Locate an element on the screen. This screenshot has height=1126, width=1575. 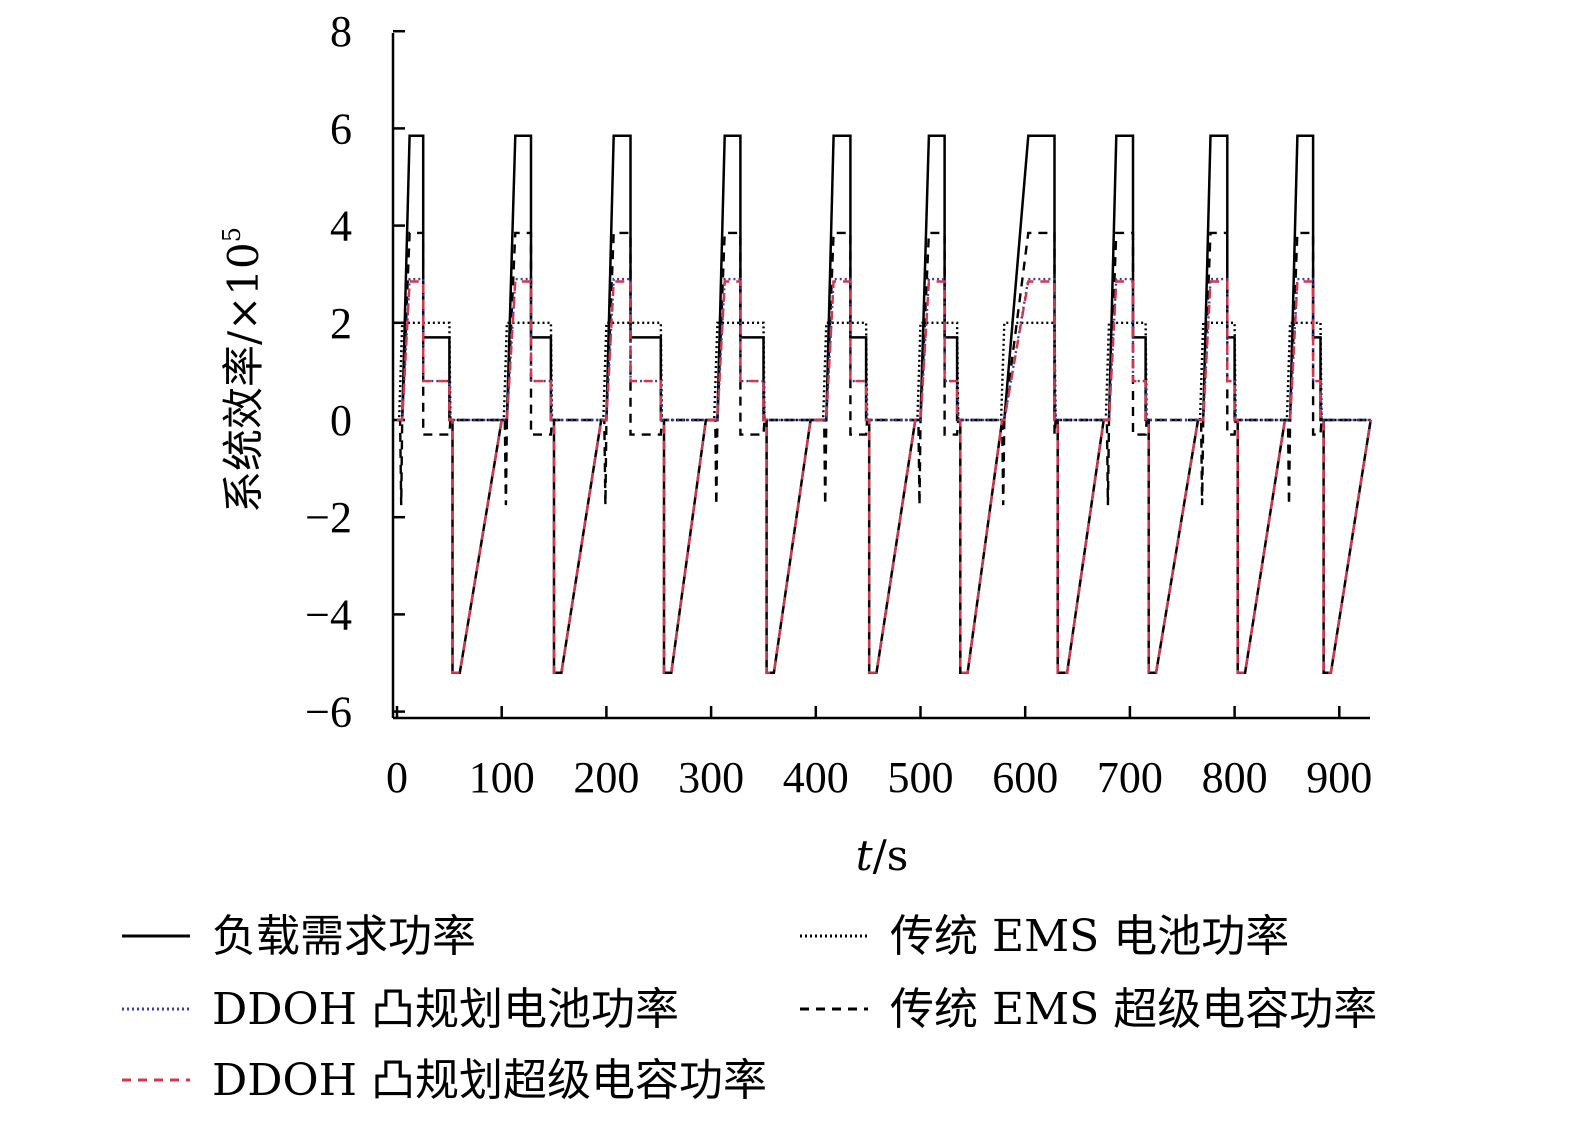
y-tick-label: 2 is located at coordinates (341, 323).